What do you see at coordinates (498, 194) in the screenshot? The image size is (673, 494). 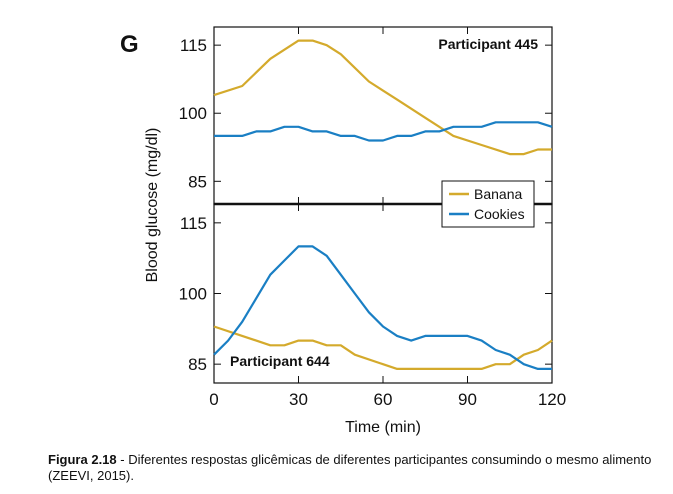 I see `legend-label-banana: Banana` at bounding box center [498, 194].